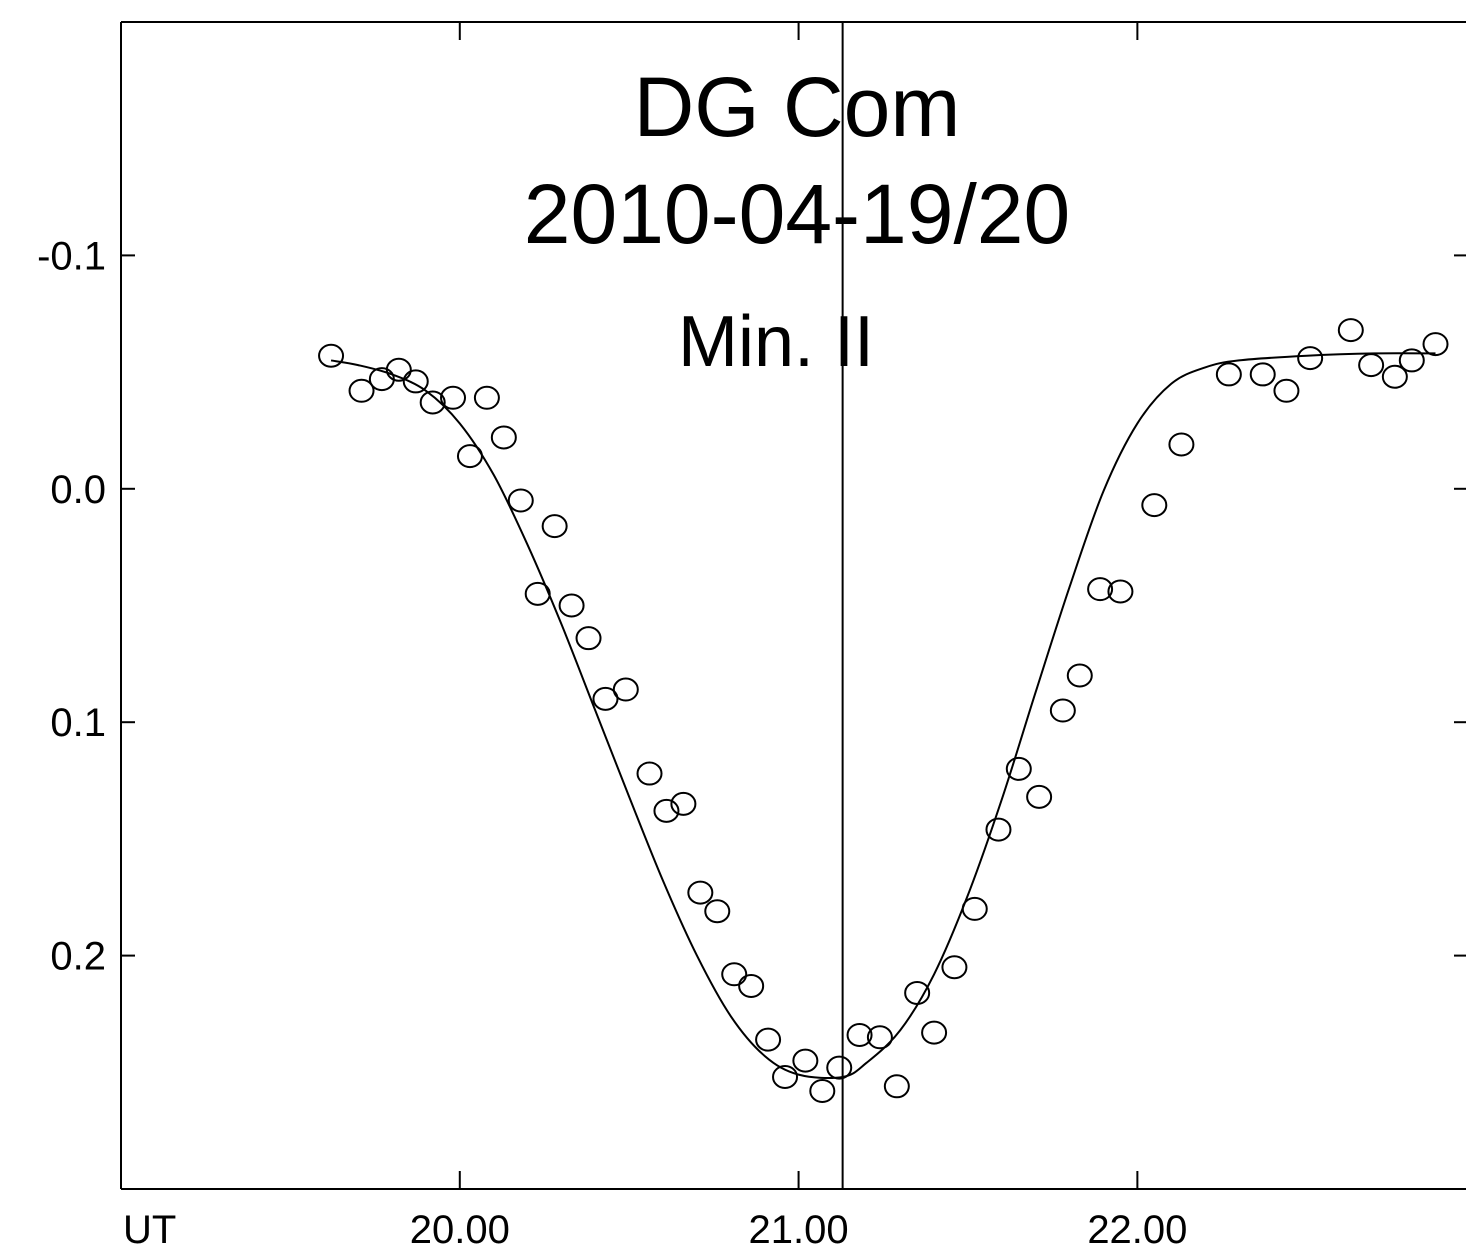  I want to click on y-tick-label: -0.1, so click(71, 256).